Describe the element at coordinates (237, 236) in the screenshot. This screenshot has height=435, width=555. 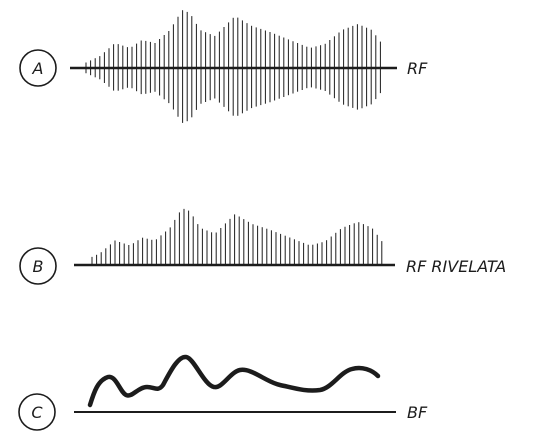
I see `rectified-waveform` at that location.